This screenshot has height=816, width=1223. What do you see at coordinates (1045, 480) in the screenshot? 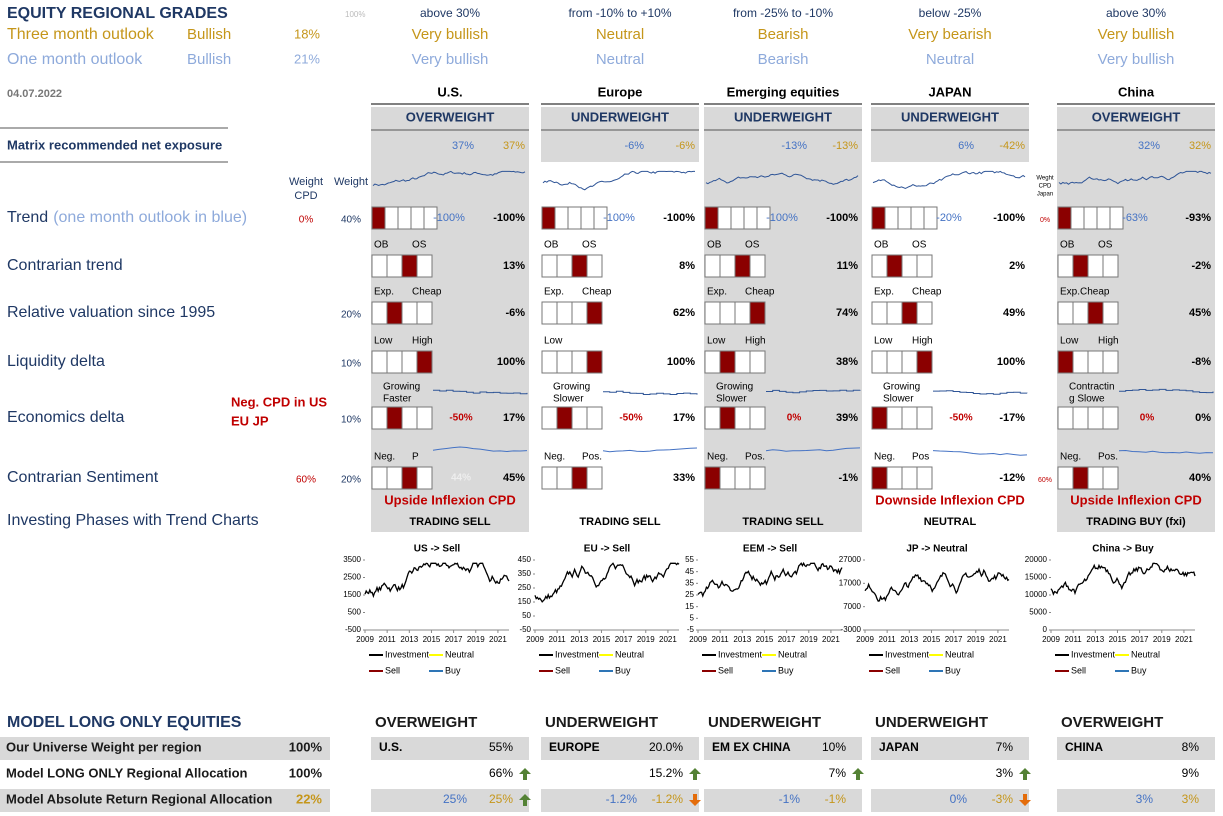
I see `cpd-value: 60%` at bounding box center [1045, 480].